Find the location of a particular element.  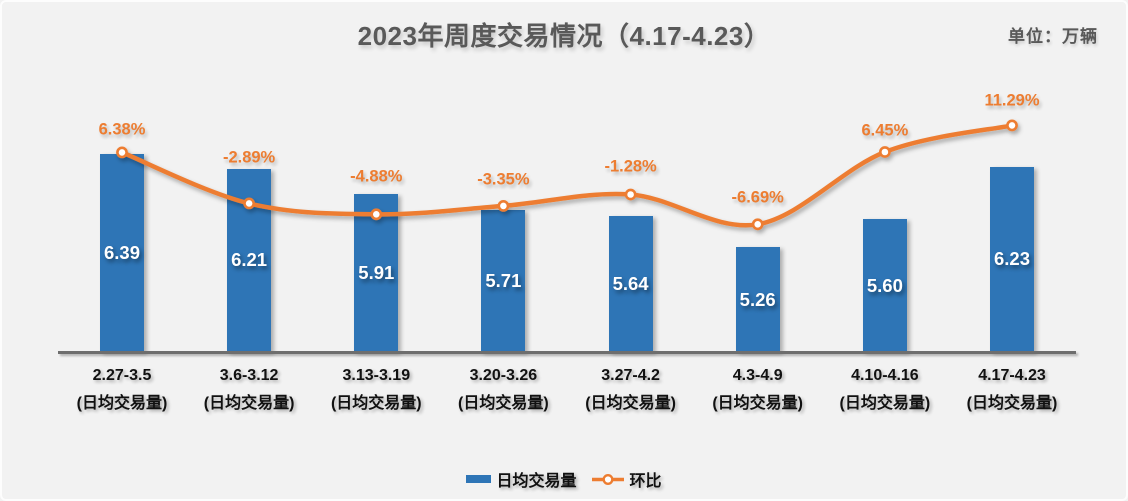

x-label-range: 3.20-3.26 is located at coordinates (503, 375).